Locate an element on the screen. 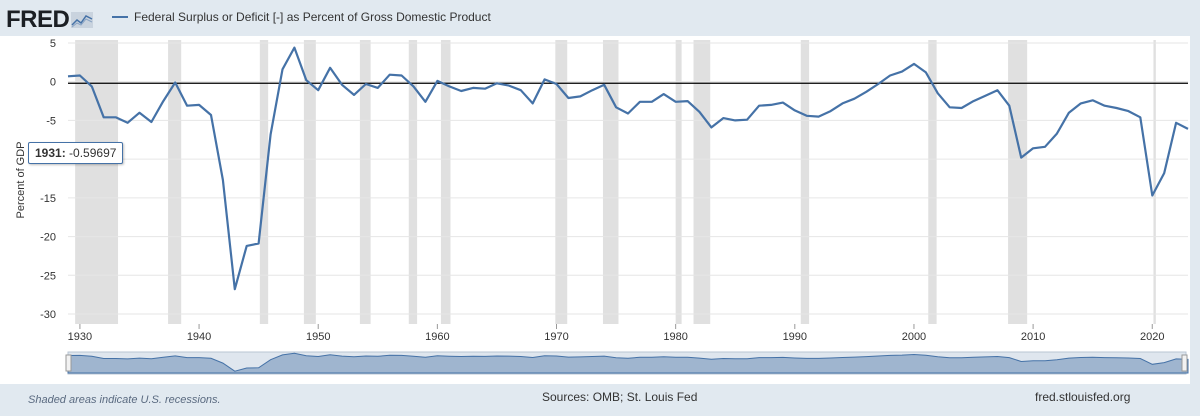  x-axis-ticks: 1930 1940 1950 1960 1970 1980 1990 2000 2010 2020 is located at coordinates (616, 333).